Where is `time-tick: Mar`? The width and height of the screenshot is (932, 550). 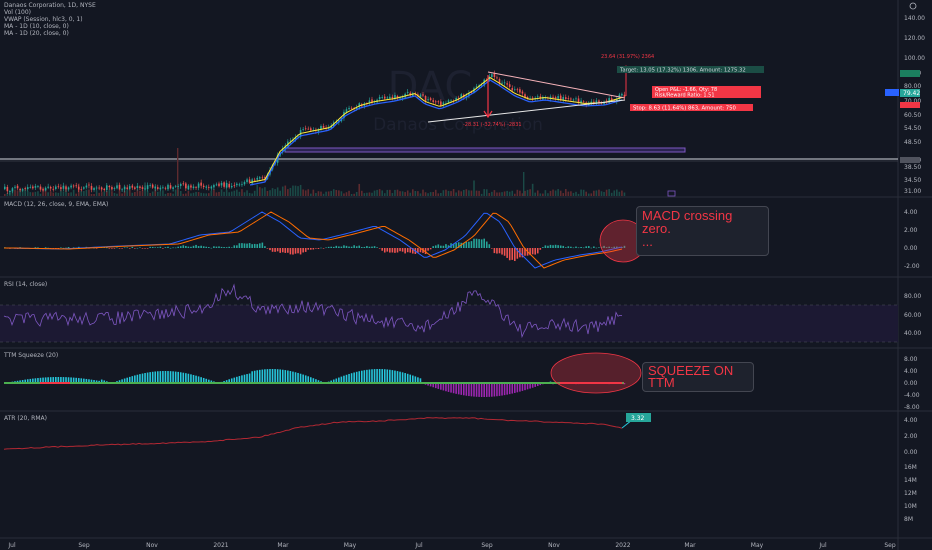 time-tick: Mar is located at coordinates (690, 545).